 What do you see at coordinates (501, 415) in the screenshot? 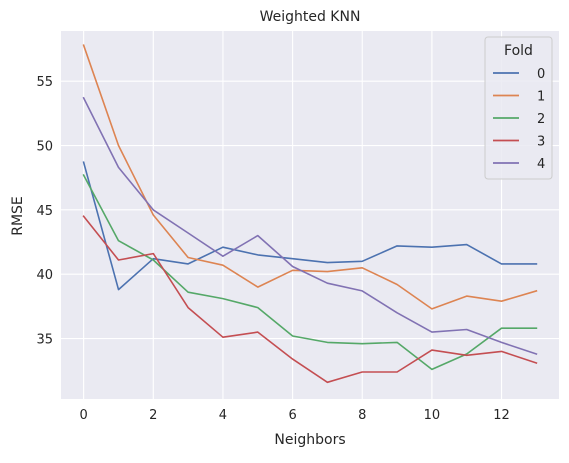
I see `x-tick-label: 12` at bounding box center [501, 415].